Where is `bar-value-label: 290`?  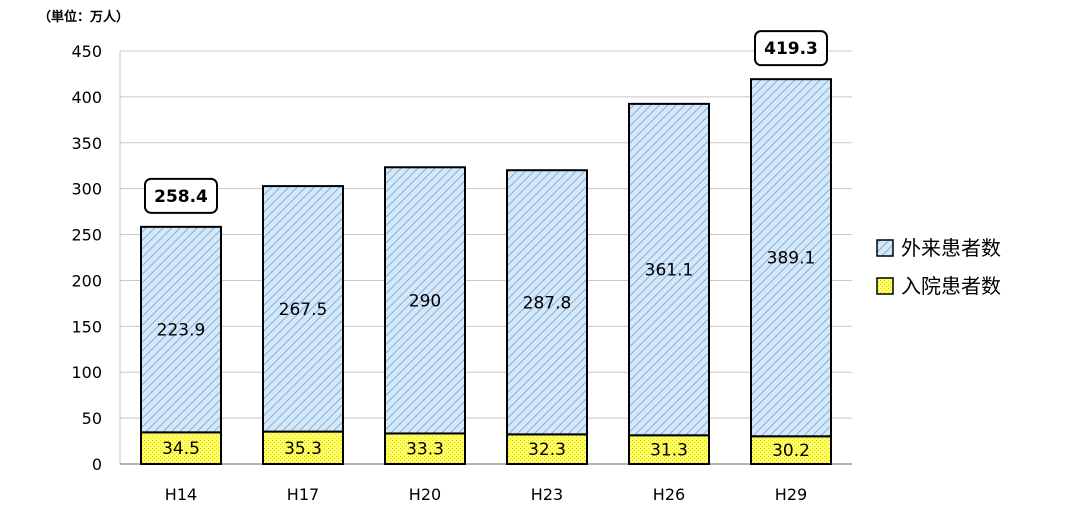 bar-value-label: 290 is located at coordinates (425, 301).